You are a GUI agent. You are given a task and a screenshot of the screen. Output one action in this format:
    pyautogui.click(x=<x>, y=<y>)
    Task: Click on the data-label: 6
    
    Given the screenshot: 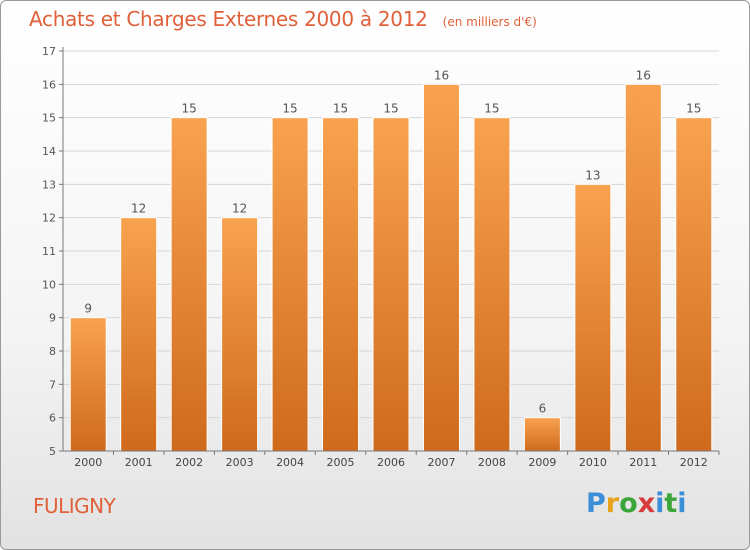 What is the action you would take?
    pyautogui.click(x=543, y=409)
    